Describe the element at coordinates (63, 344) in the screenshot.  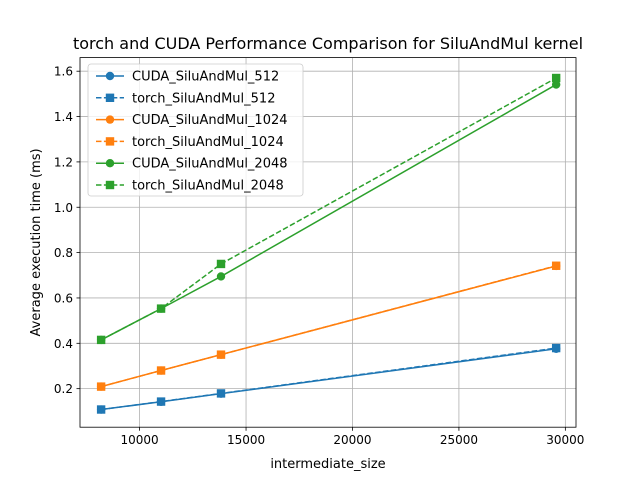
I see `y-tick-label: 0.4` at that location.